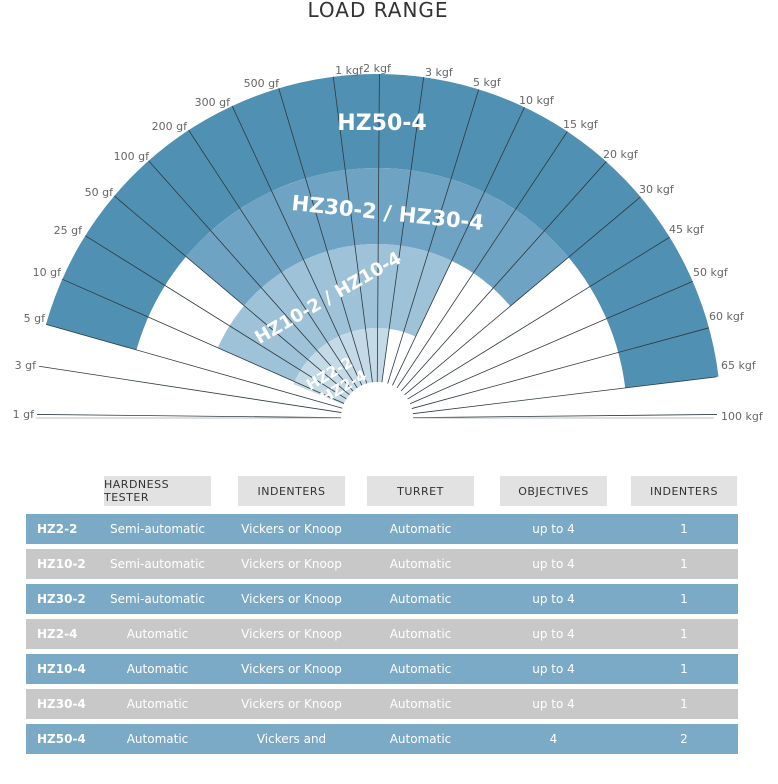  I want to click on load-label: 45 kgf, so click(687, 229).